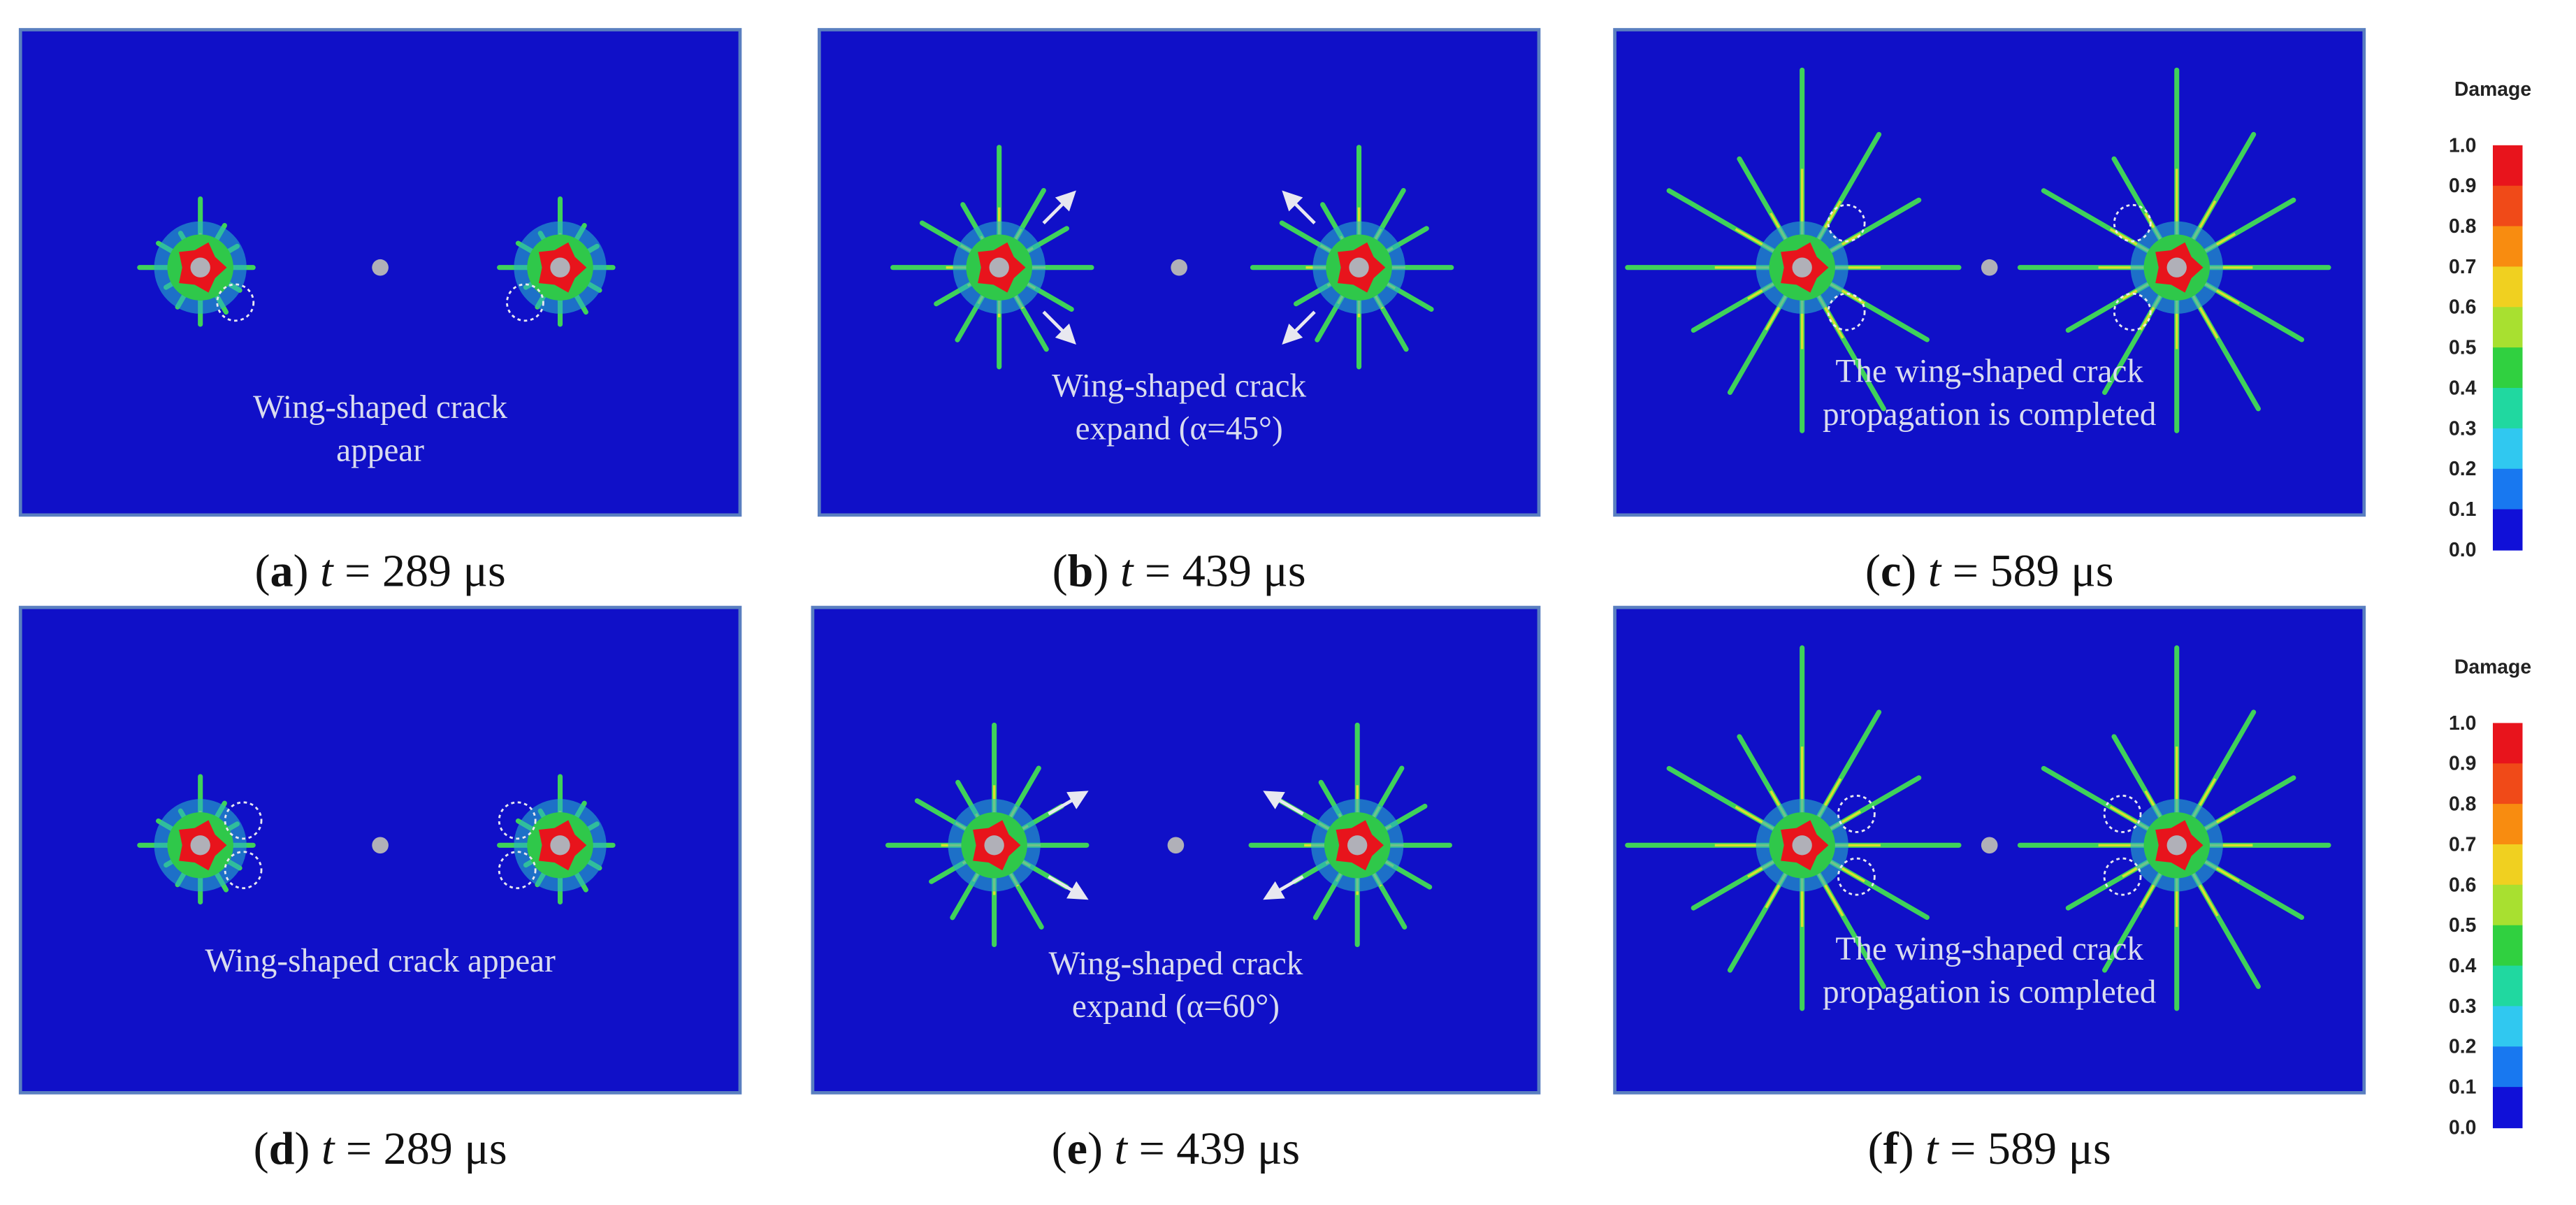  I want to click on annotation: expand (α=60°), so click(1176, 1006).